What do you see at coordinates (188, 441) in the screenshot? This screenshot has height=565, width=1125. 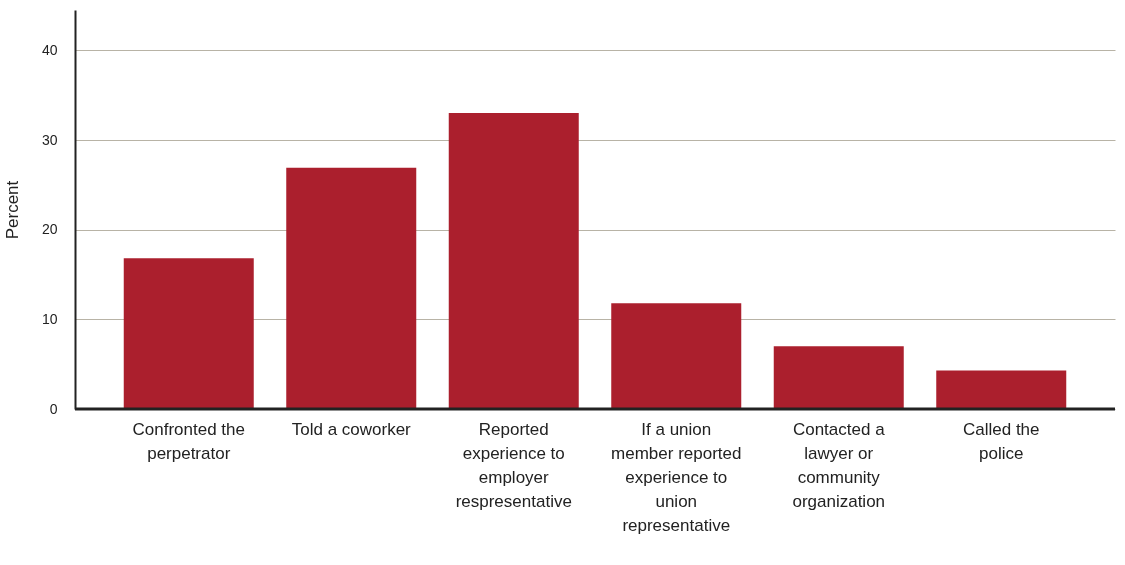 I see `x-tick-label: Confronted the perpetrator` at bounding box center [188, 441].